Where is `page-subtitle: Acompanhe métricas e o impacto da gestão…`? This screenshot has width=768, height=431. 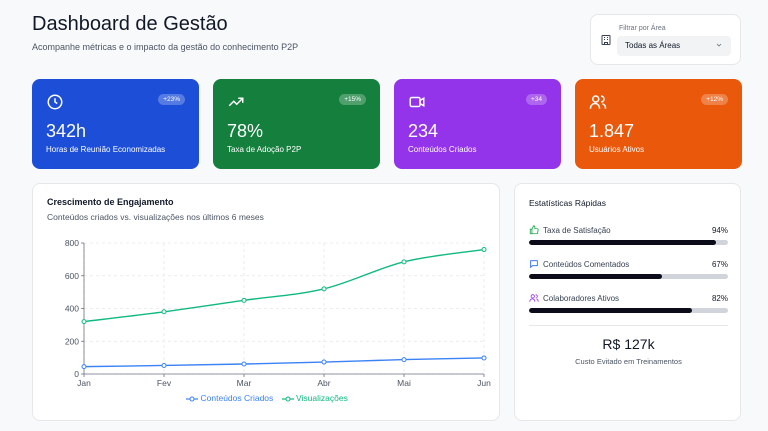 page-subtitle: Acompanhe métricas e o impacto da gestão… is located at coordinates (165, 47).